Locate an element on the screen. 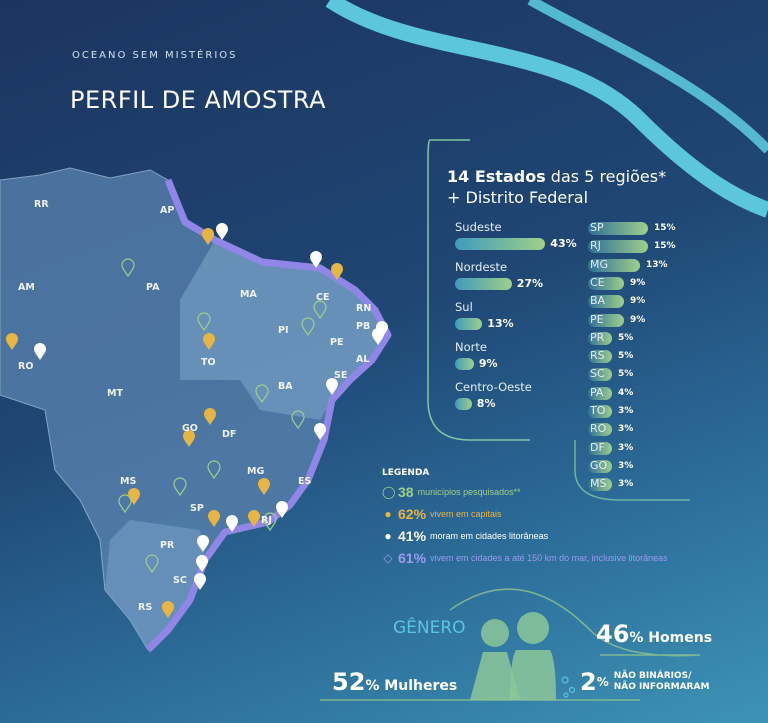 The height and width of the screenshot is (723, 768). state-label: BA is located at coordinates (598, 301).